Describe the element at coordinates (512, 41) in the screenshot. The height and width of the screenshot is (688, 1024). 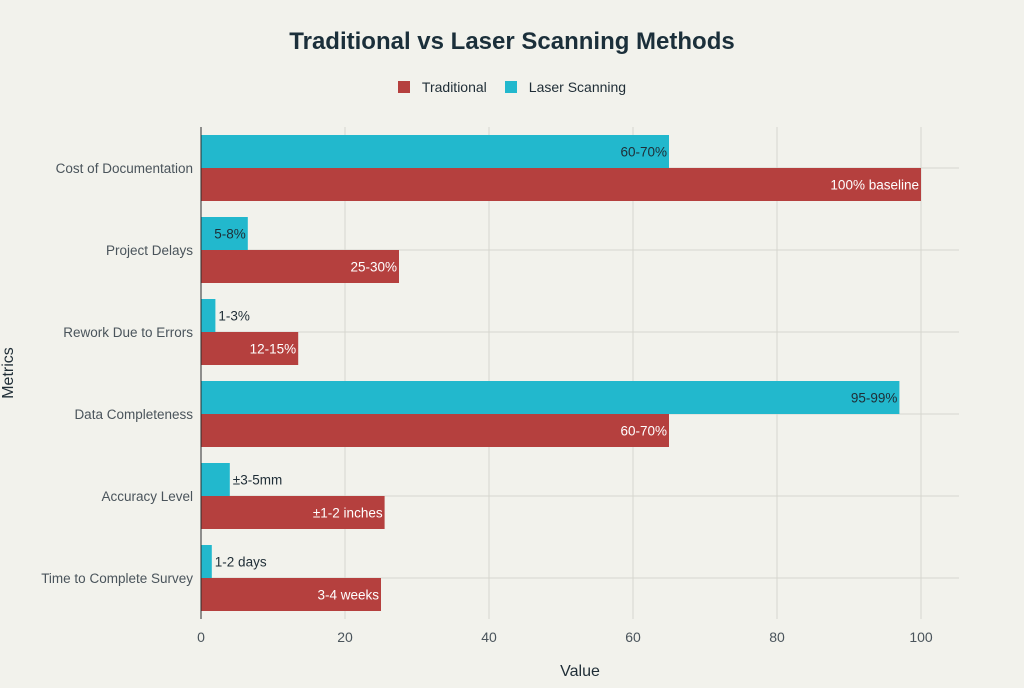
I see `chart-title: Traditional vs Laser Scanning Methods` at that location.